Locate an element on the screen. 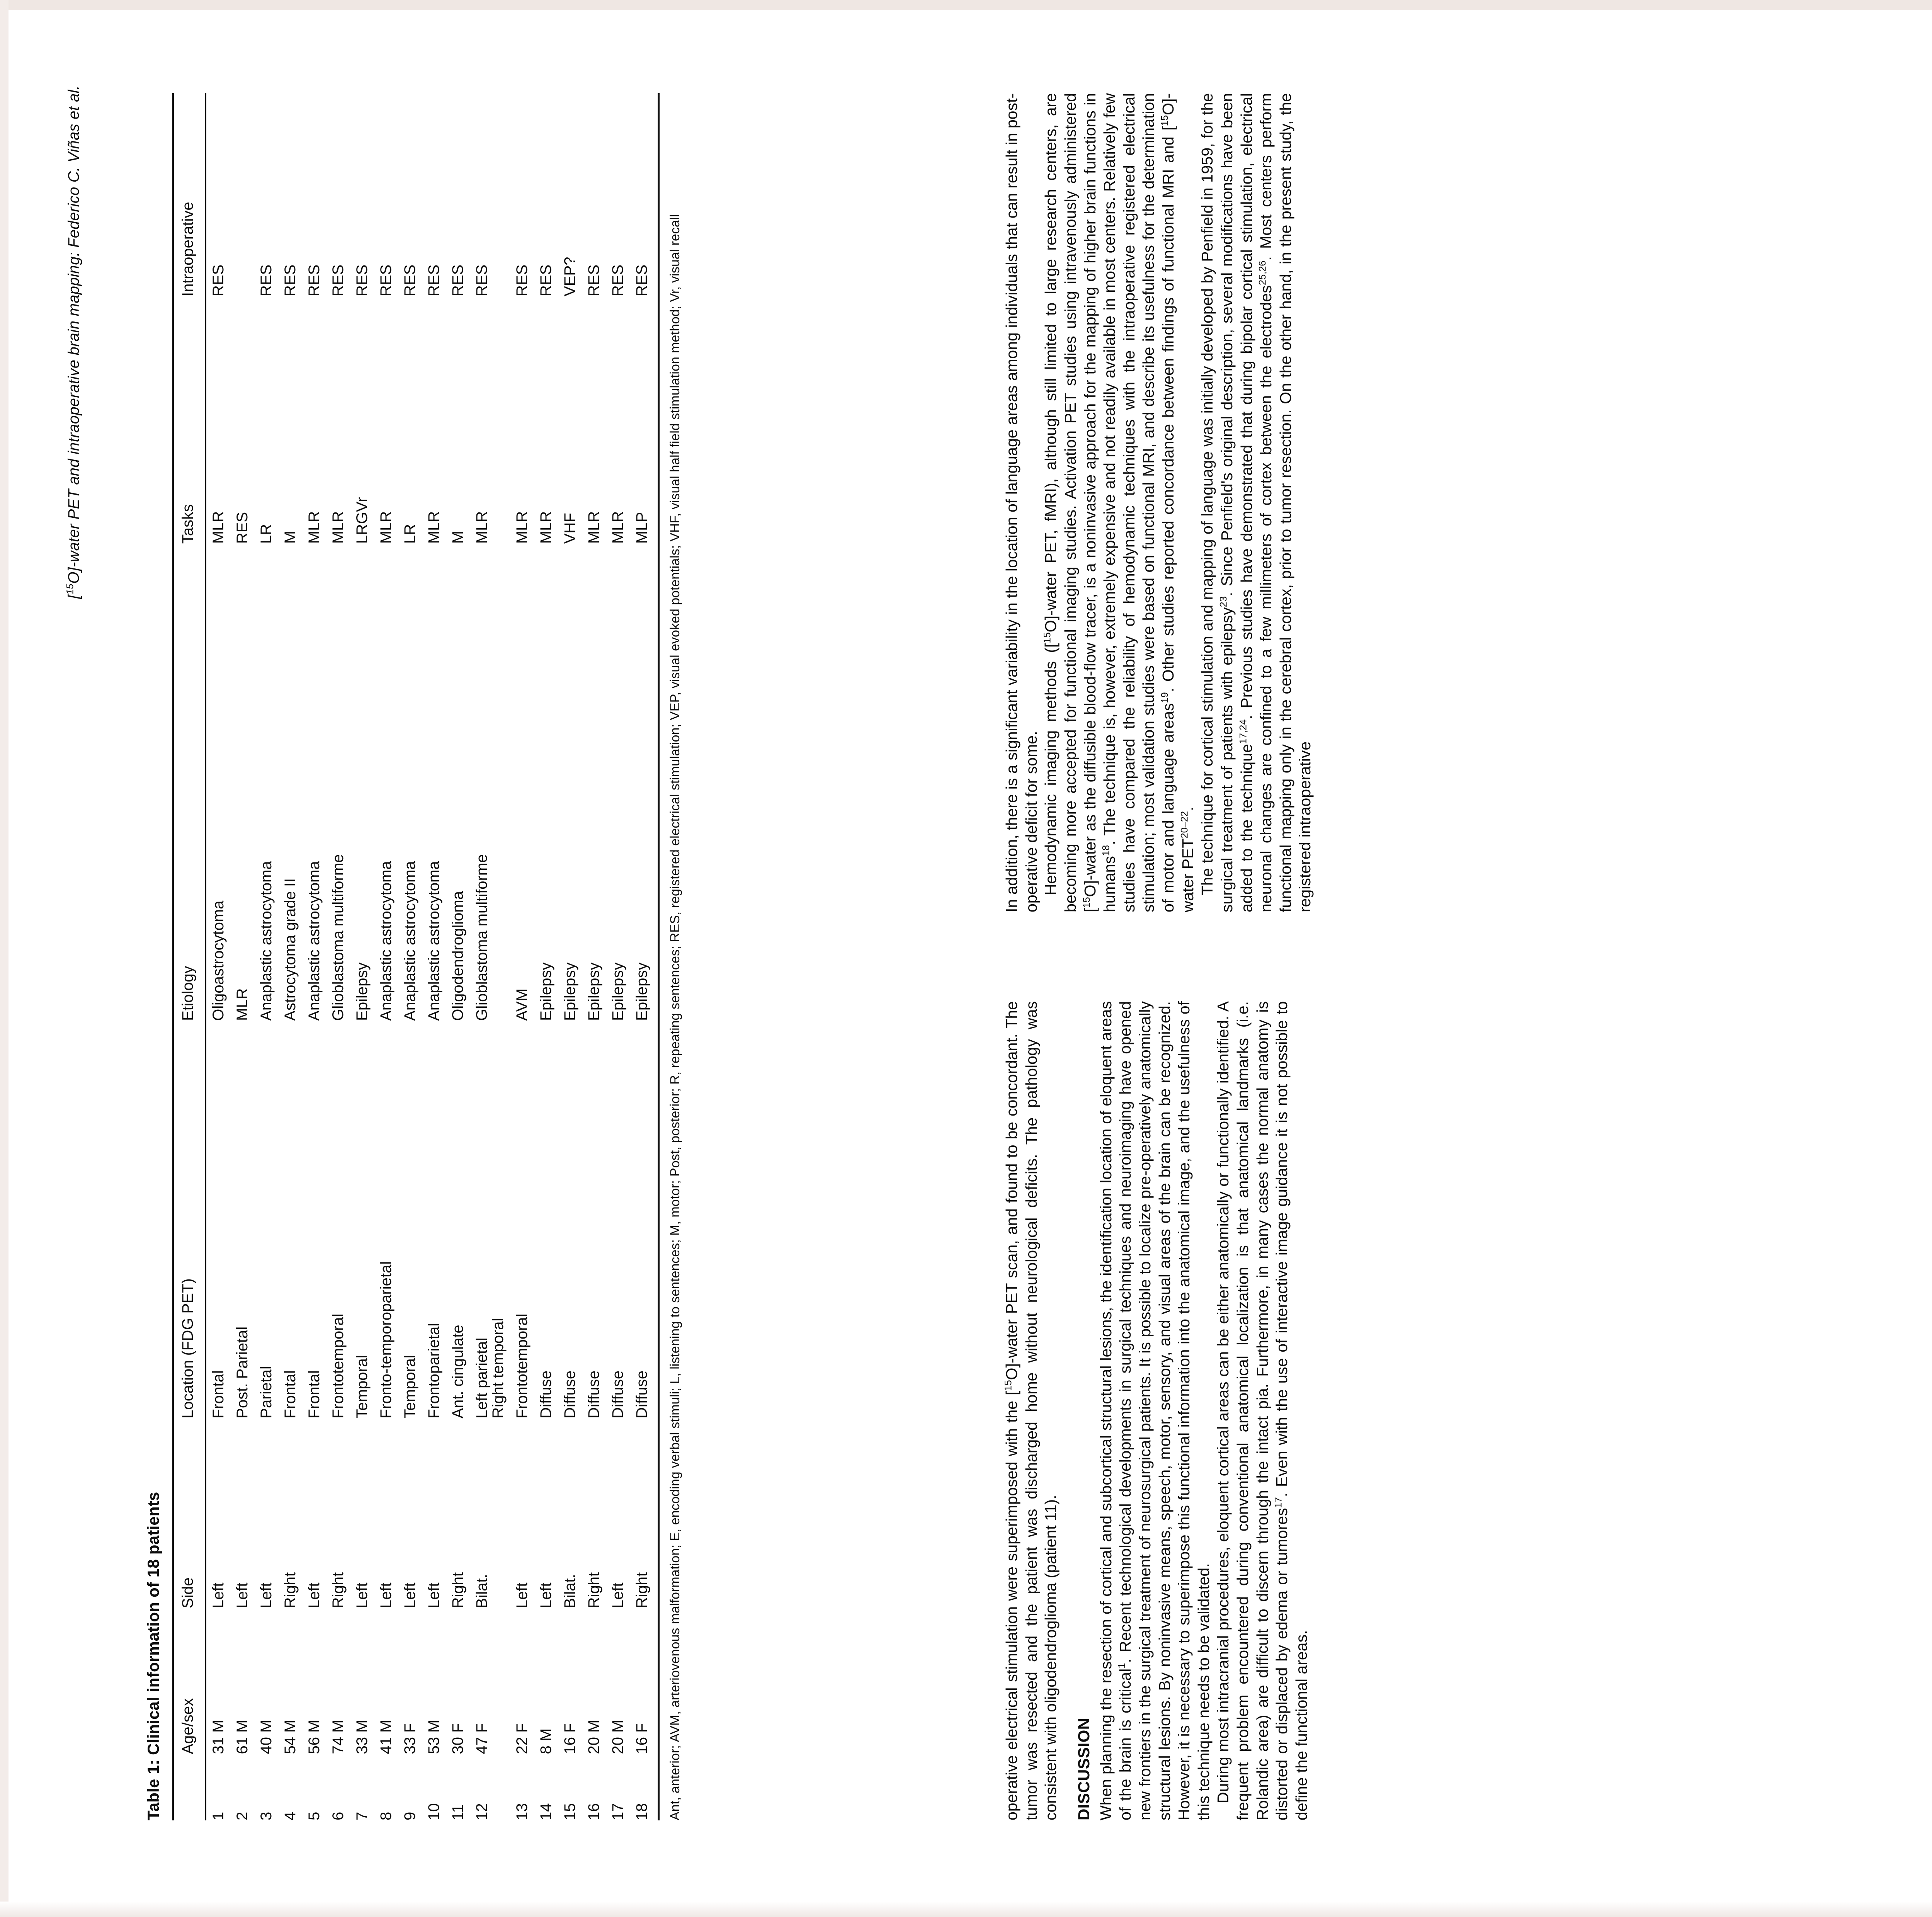 The image size is (1932, 1917). cell-tasks: VHF is located at coordinates (570, 528).